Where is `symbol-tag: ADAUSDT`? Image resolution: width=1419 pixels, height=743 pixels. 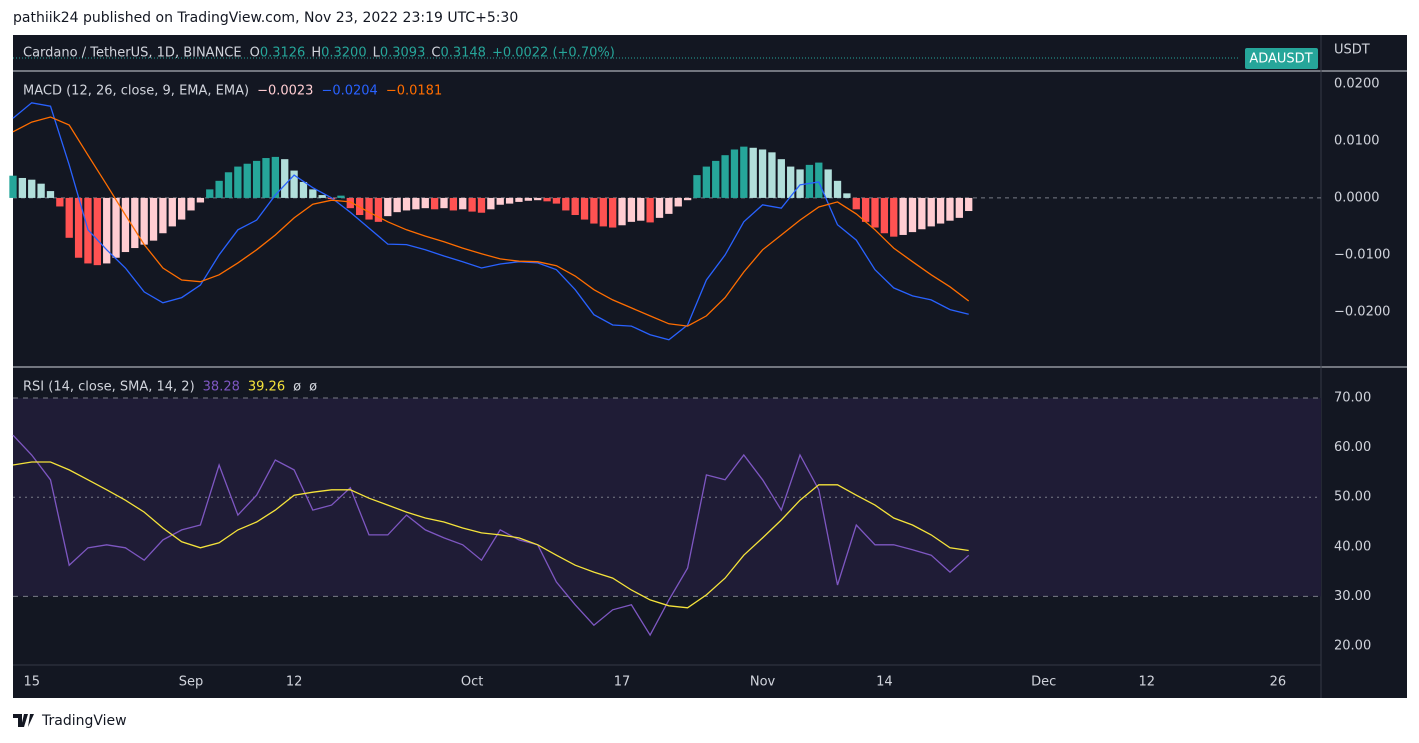
symbol-tag: ADAUSDT is located at coordinates (1280, 59).